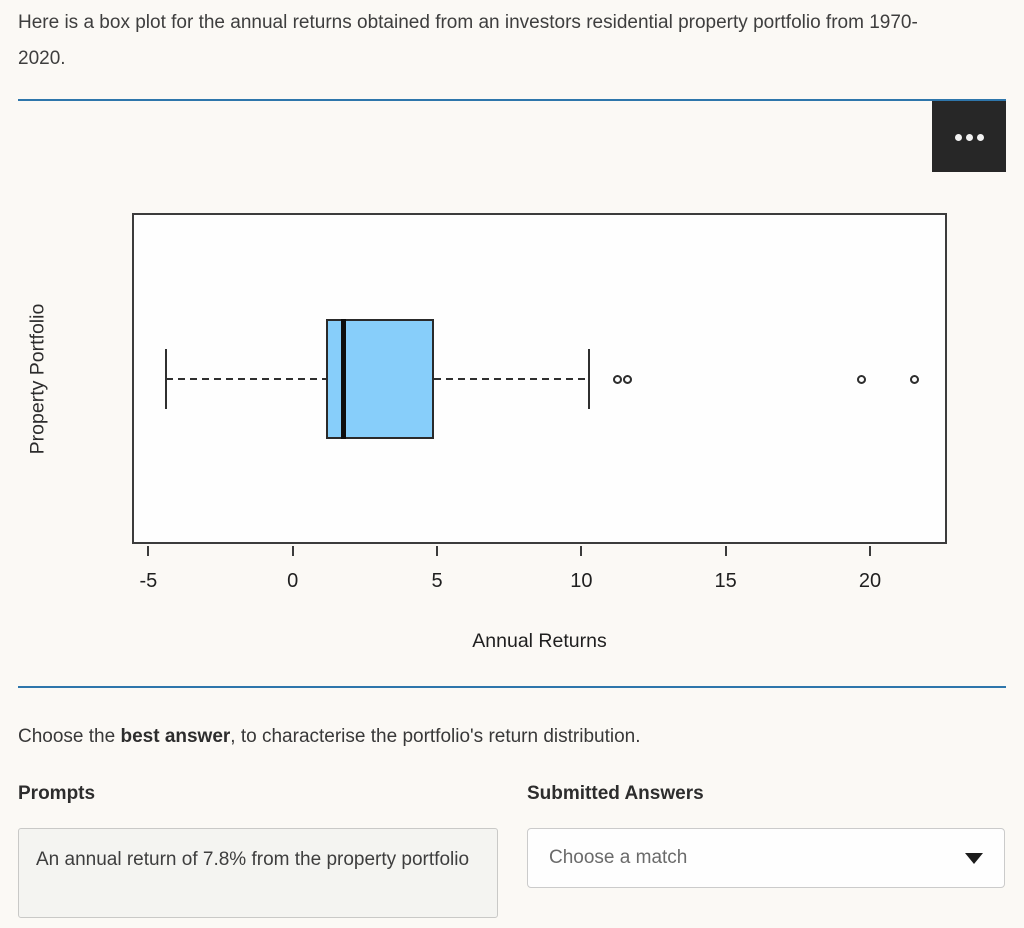 The image size is (1024, 928). Describe the element at coordinates (974, 858) in the screenshot. I see `caret-down-icon` at that location.